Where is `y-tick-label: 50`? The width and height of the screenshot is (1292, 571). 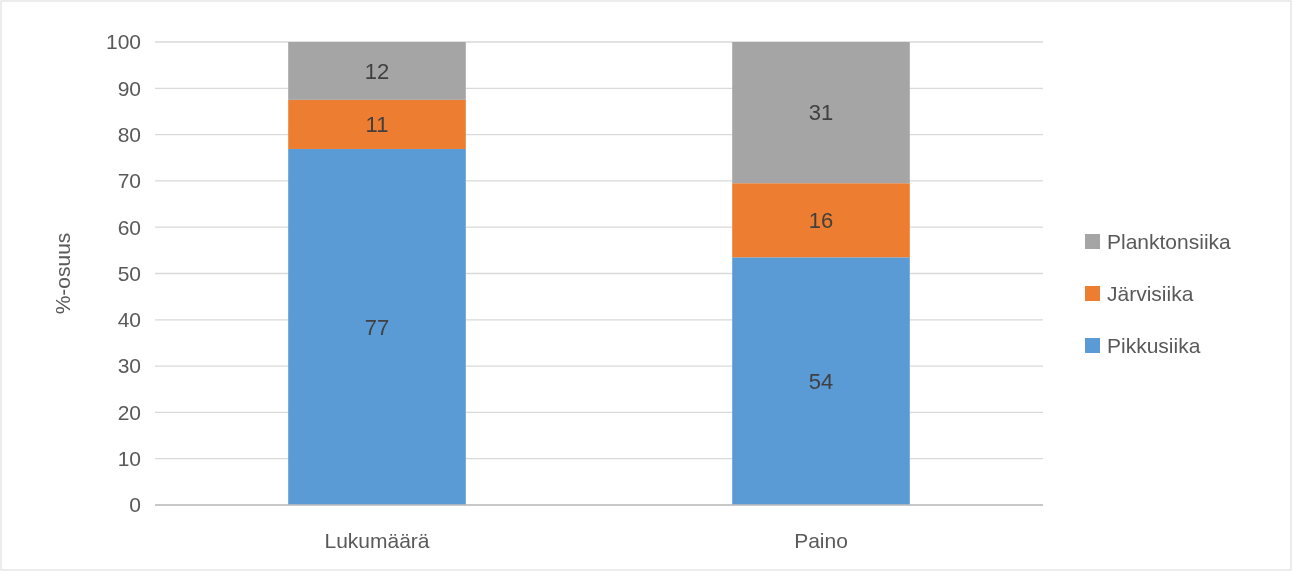 y-tick-label: 50 is located at coordinates (129, 273).